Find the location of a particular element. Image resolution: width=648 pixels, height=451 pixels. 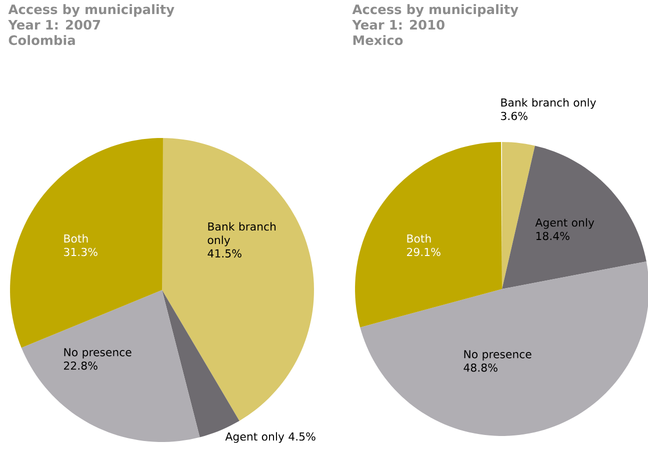

data-label: 41.5% is located at coordinates (225, 253).